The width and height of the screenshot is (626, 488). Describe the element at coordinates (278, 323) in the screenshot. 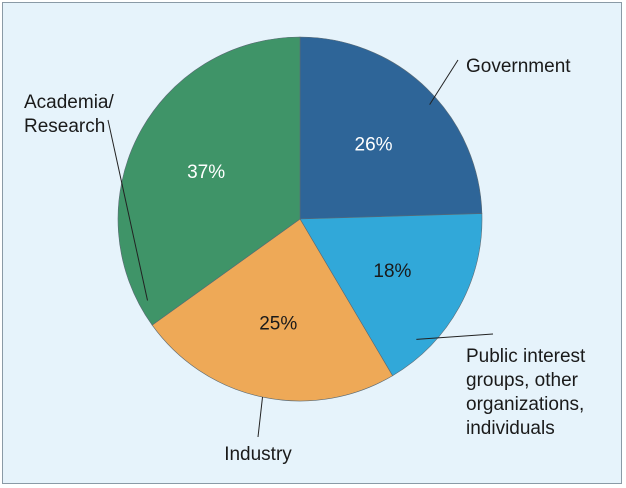

I see `percent-label-2: 25%` at that location.